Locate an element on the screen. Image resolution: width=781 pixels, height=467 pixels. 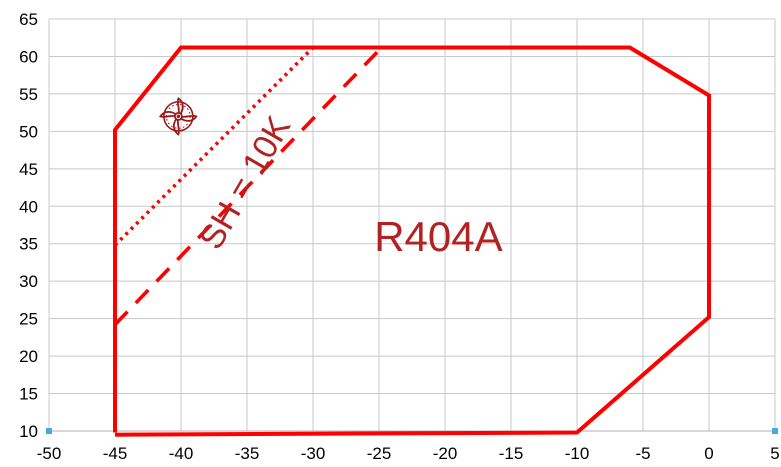
y-tick-label: 15 is located at coordinates (28, 394).